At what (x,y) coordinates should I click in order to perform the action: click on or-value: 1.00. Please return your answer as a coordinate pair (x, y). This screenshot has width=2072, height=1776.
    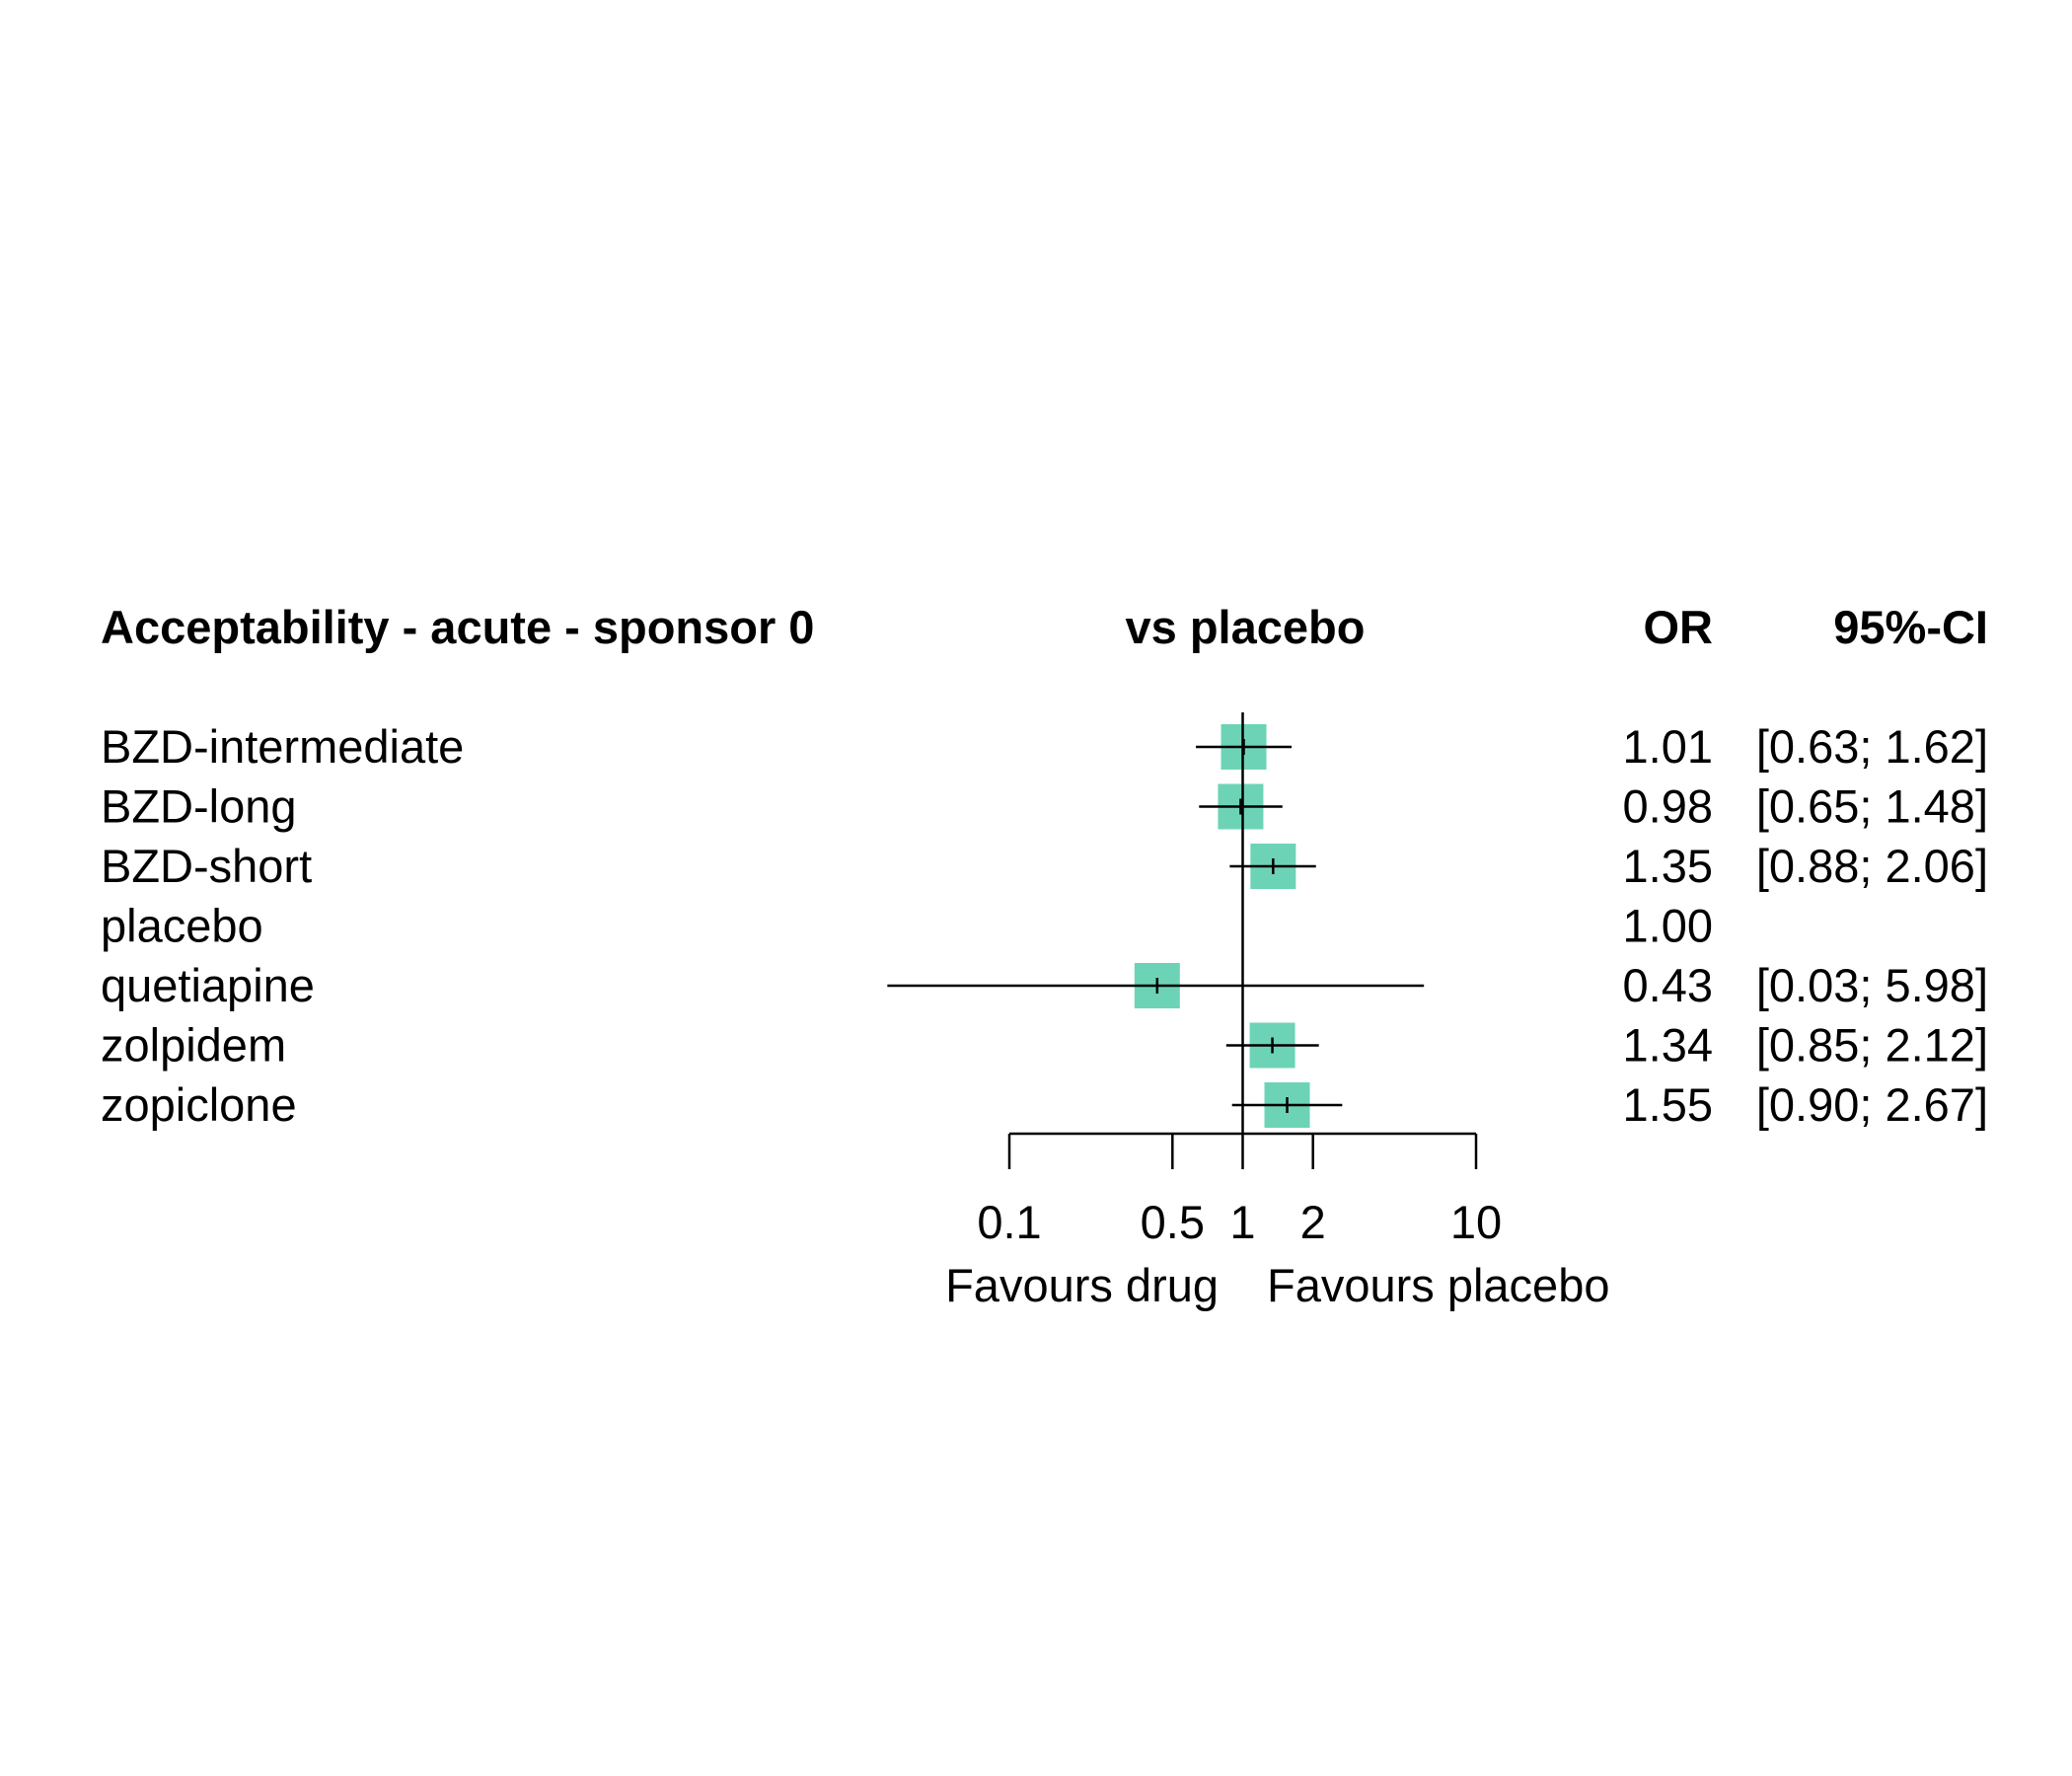
    Looking at the image, I should click on (1668, 926).